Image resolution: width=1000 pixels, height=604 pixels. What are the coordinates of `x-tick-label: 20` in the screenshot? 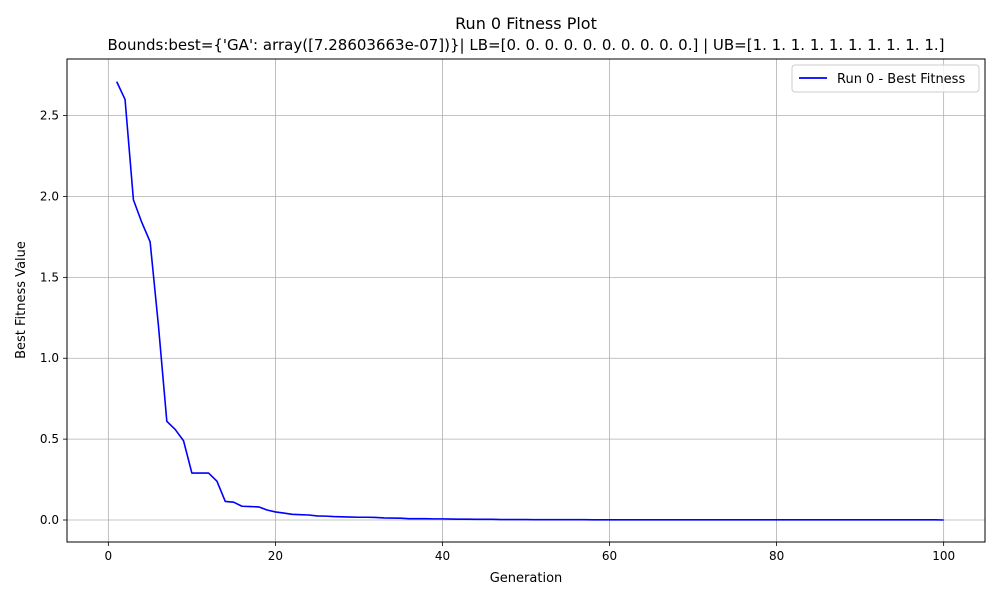 It's located at (275, 556).